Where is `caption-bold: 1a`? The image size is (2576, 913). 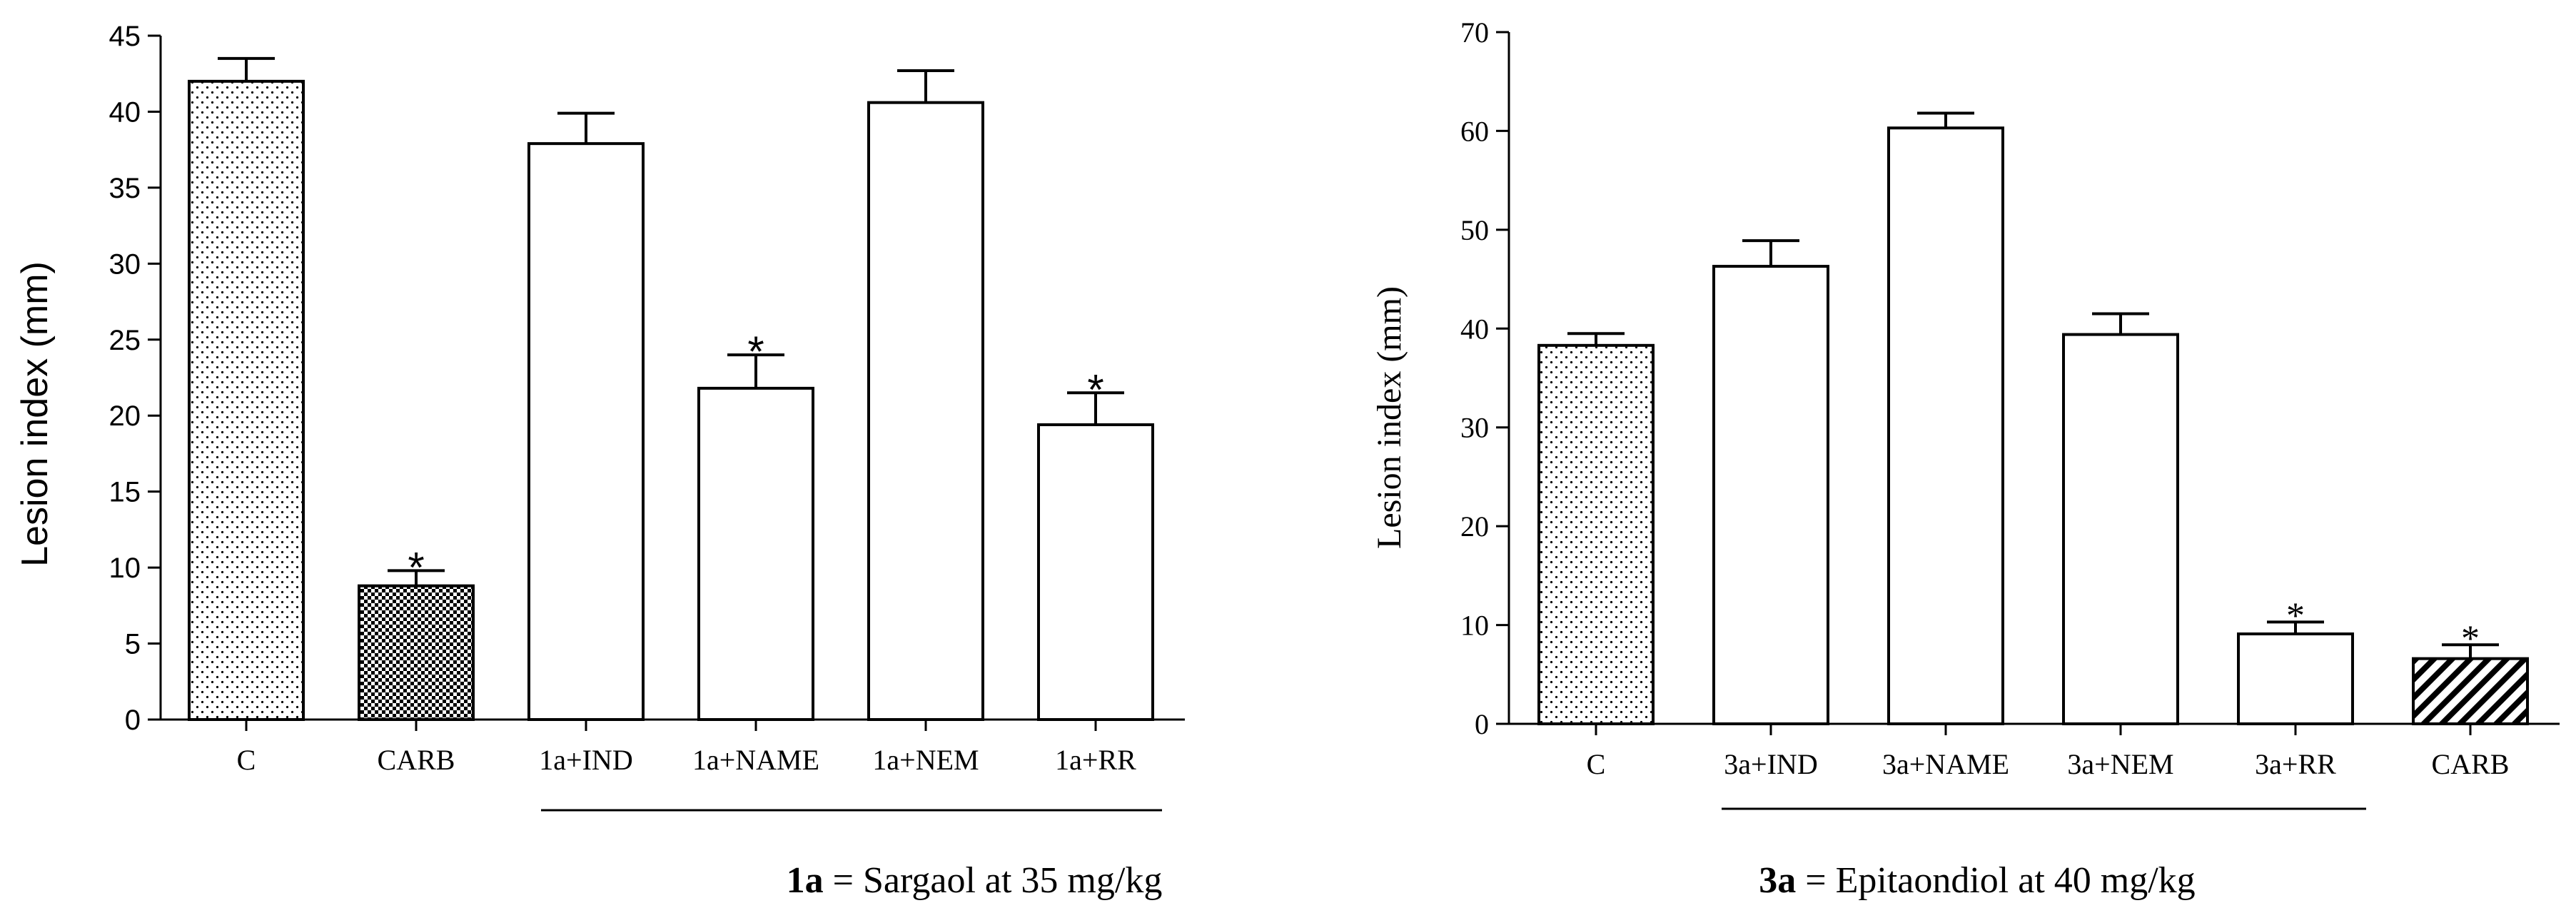 caption-bold: 1a is located at coordinates (805, 880).